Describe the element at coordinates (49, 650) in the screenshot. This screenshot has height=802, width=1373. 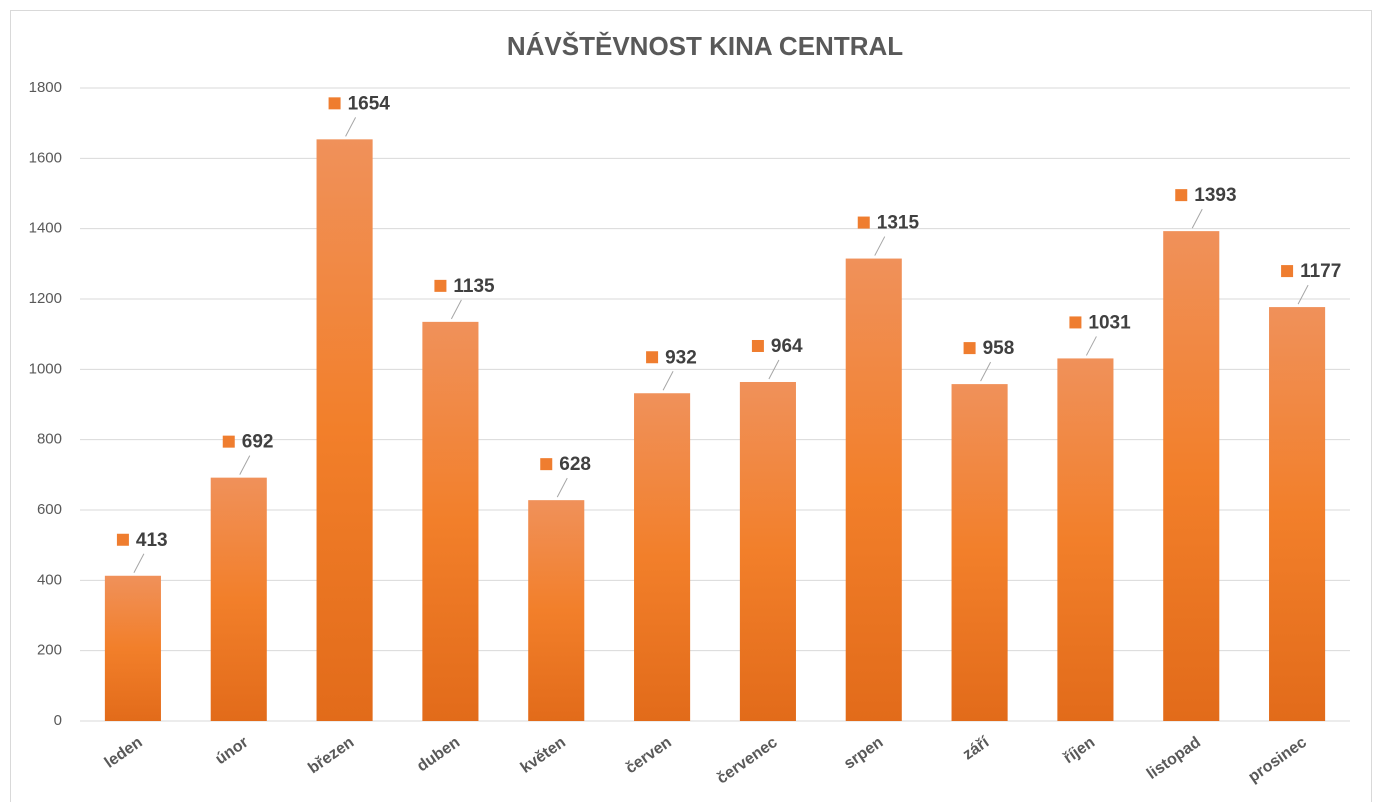
I see `y-tick-label: 200` at that location.